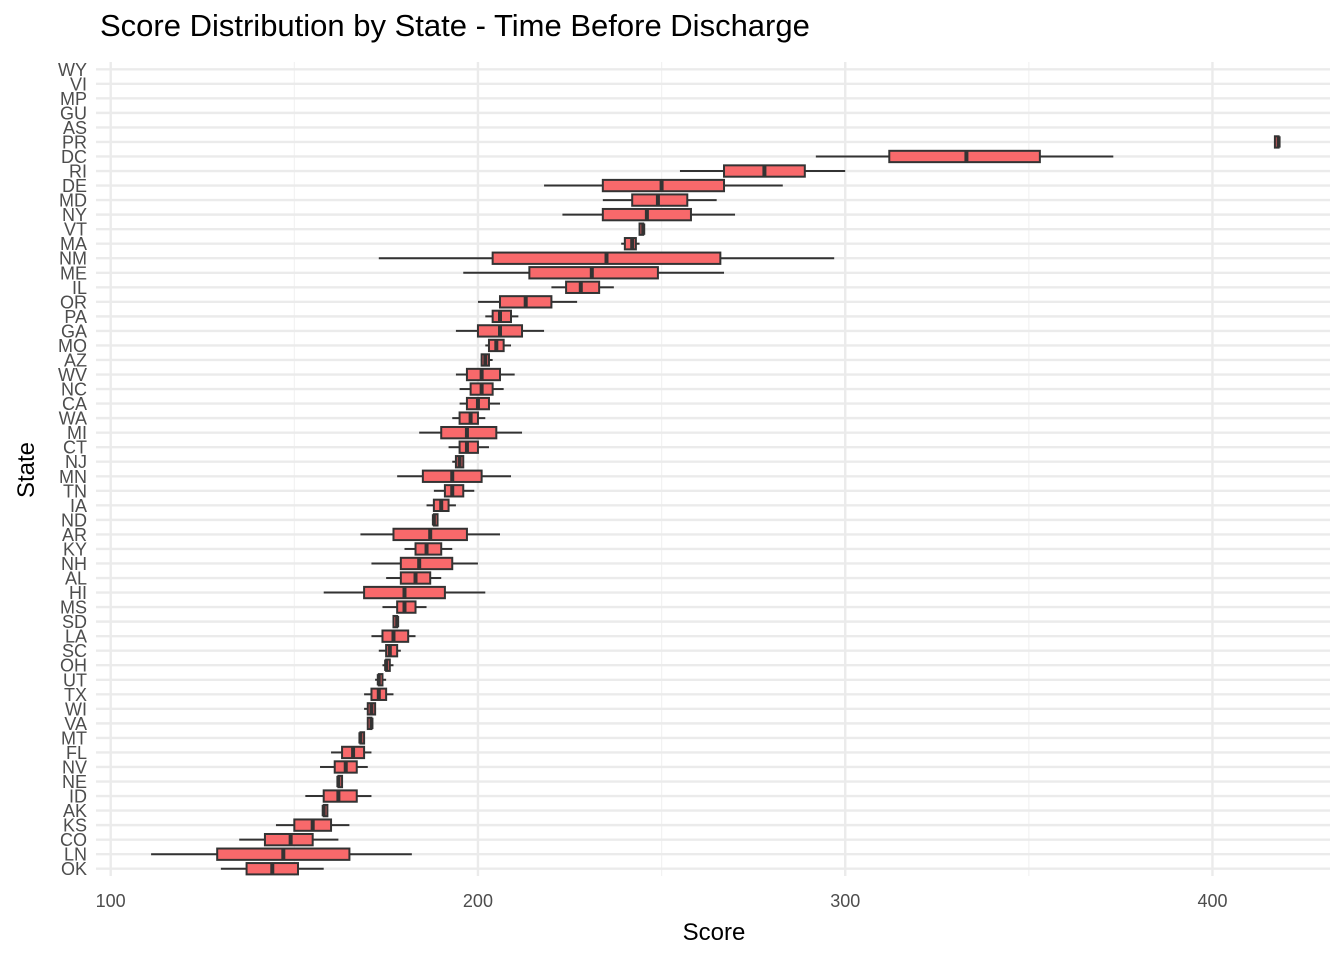  Describe the element at coordinates (502, 316) in the screenshot. I see `box-pa` at that location.